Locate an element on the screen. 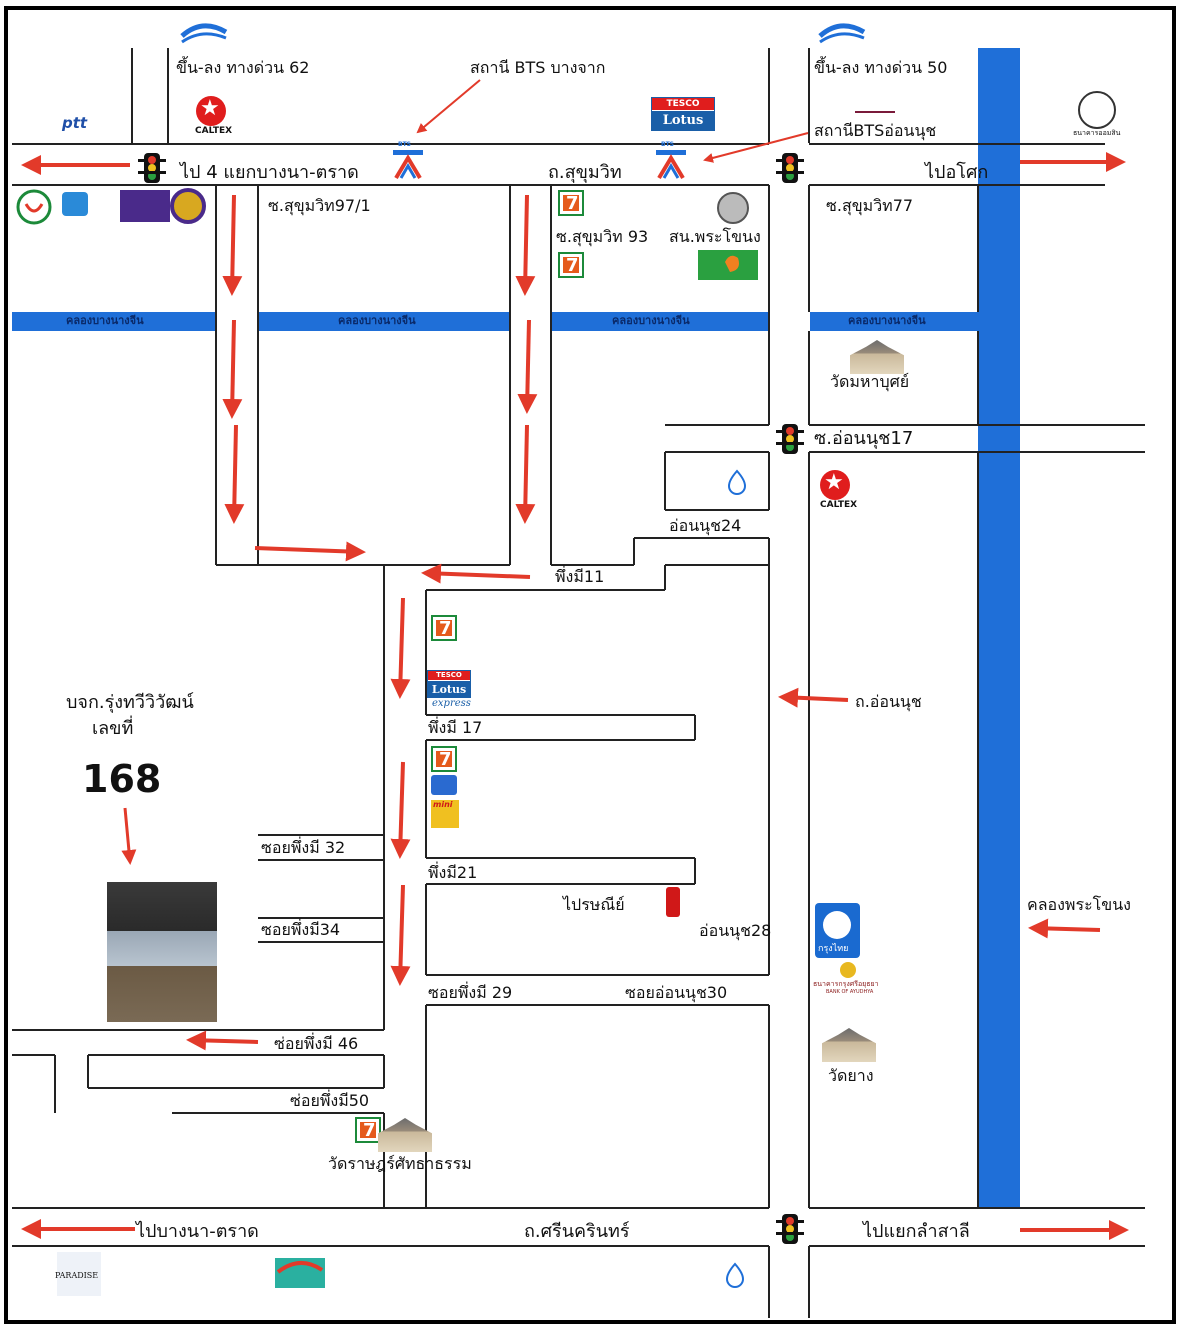 The width and height of the screenshot is (1181, 1330). label-onnut-24: อ่อนนุช24 is located at coordinates (705, 525).